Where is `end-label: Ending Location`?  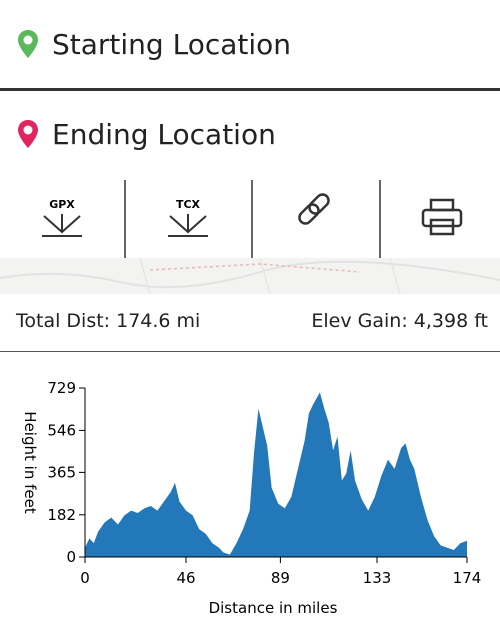 end-label: Ending Location is located at coordinates (164, 134).